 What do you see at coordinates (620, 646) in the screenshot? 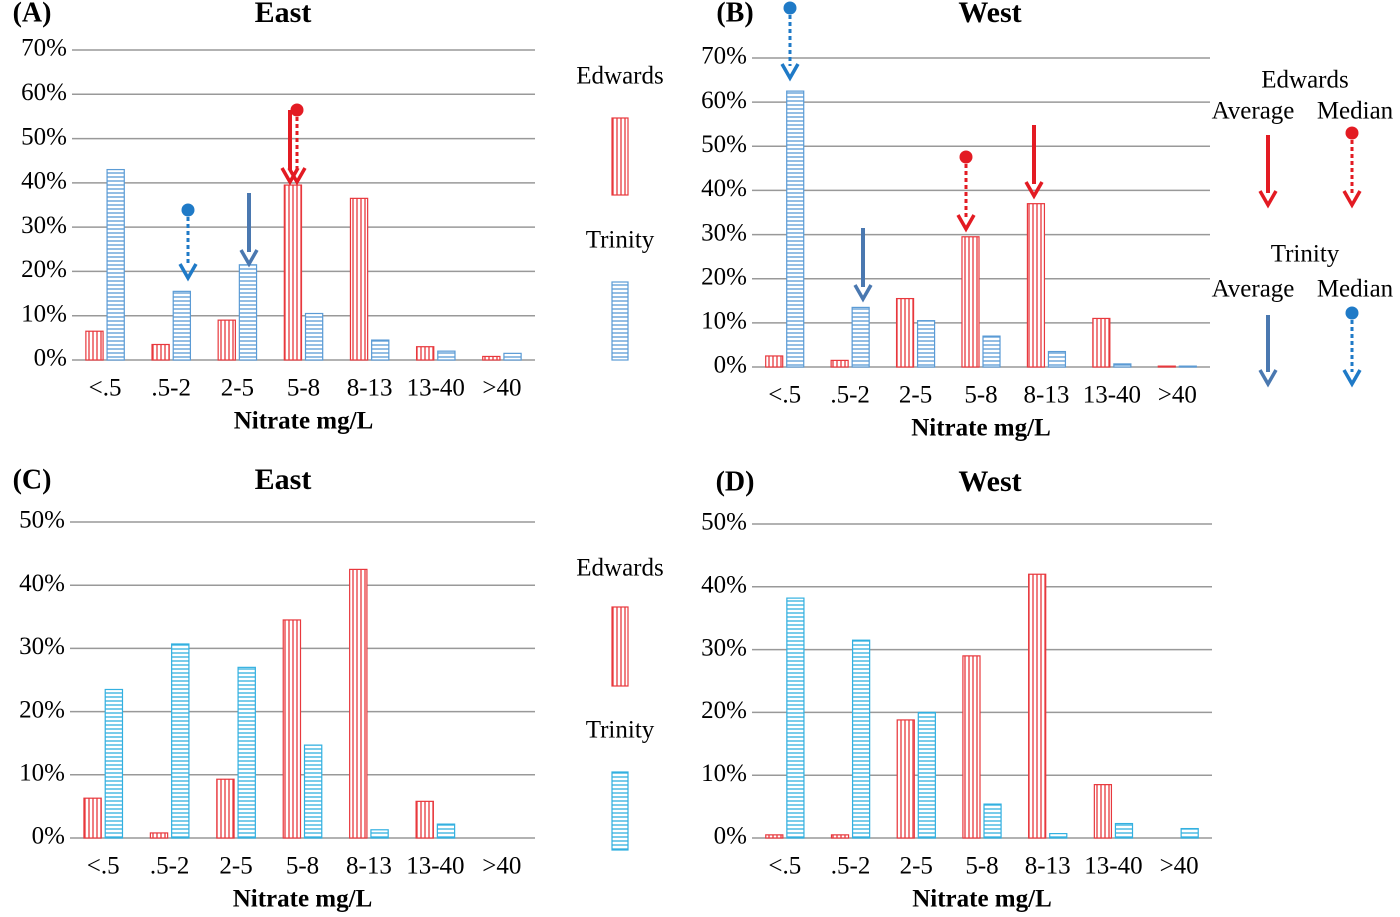
I see `legend-swatch` at bounding box center [620, 646].